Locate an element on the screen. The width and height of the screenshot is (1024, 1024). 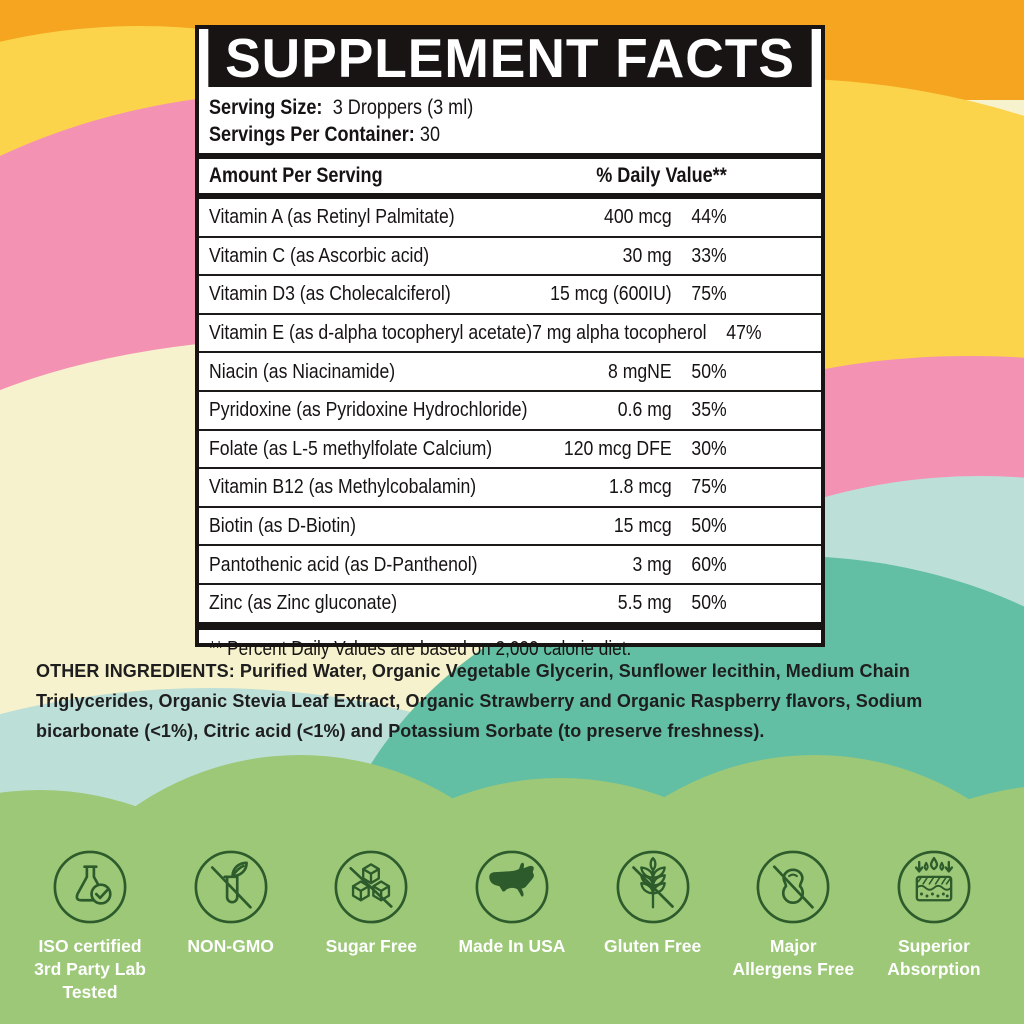
column-daily-value: % Daily Value** is located at coordinates (661, 175).